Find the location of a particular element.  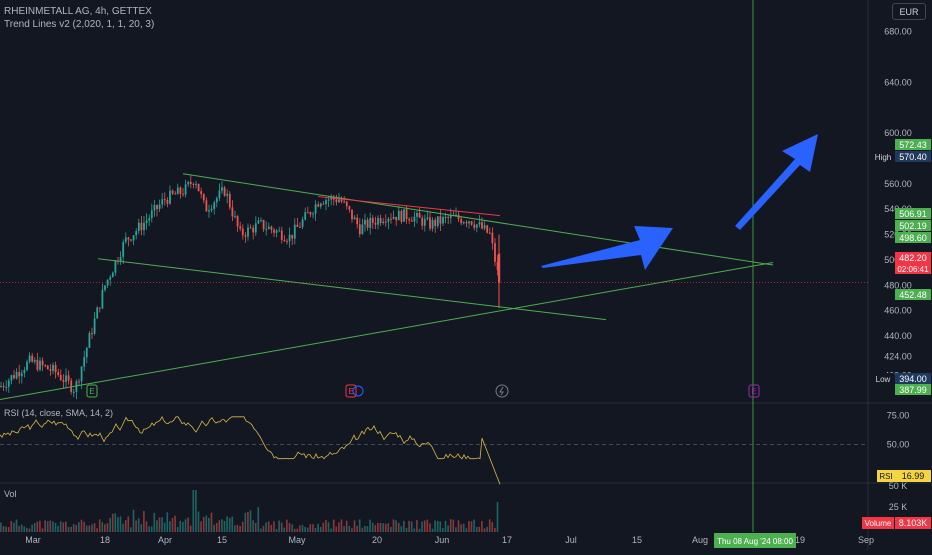

time-tick-label: 20 is located at coordinates (377, 540).